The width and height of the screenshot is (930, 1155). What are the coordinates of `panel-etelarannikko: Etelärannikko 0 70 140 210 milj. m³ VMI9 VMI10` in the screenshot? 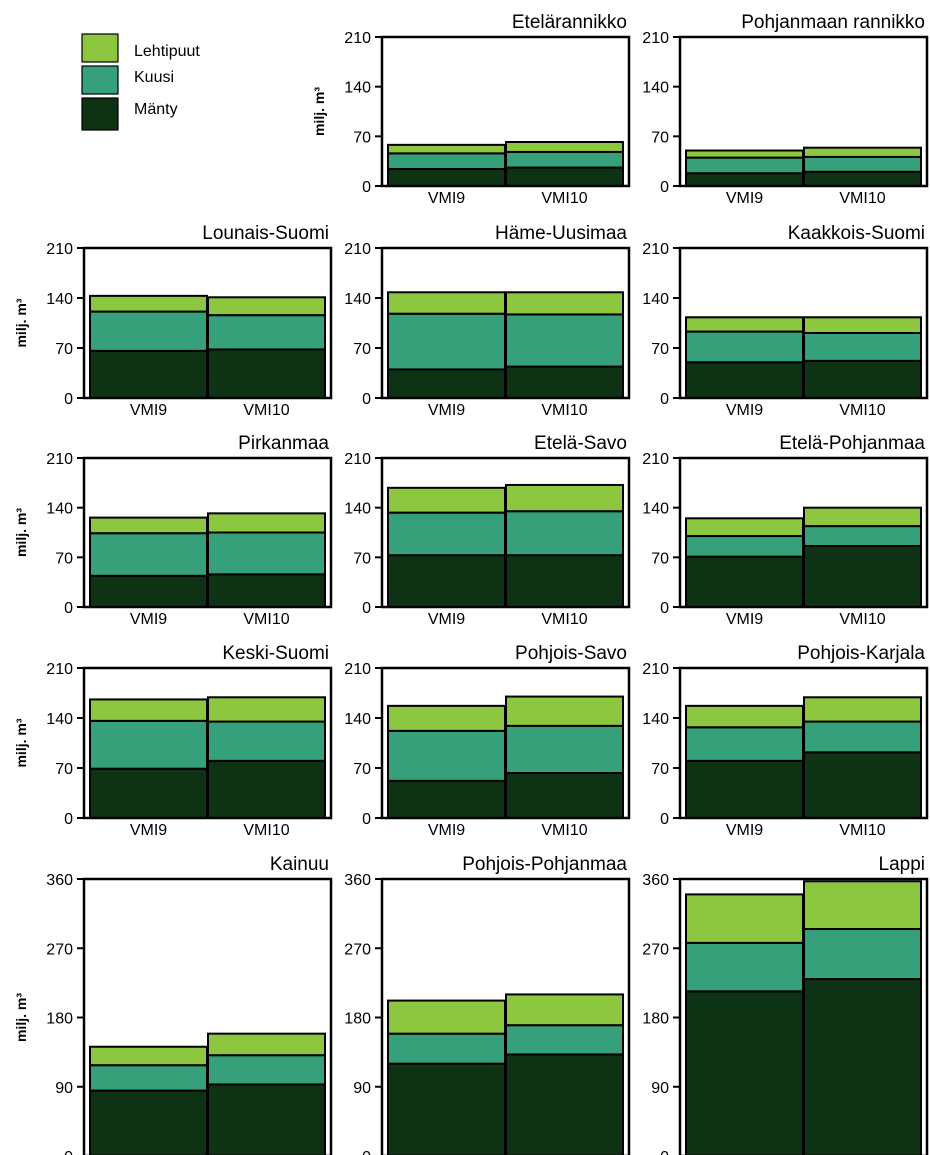 It's located at (471, 109).